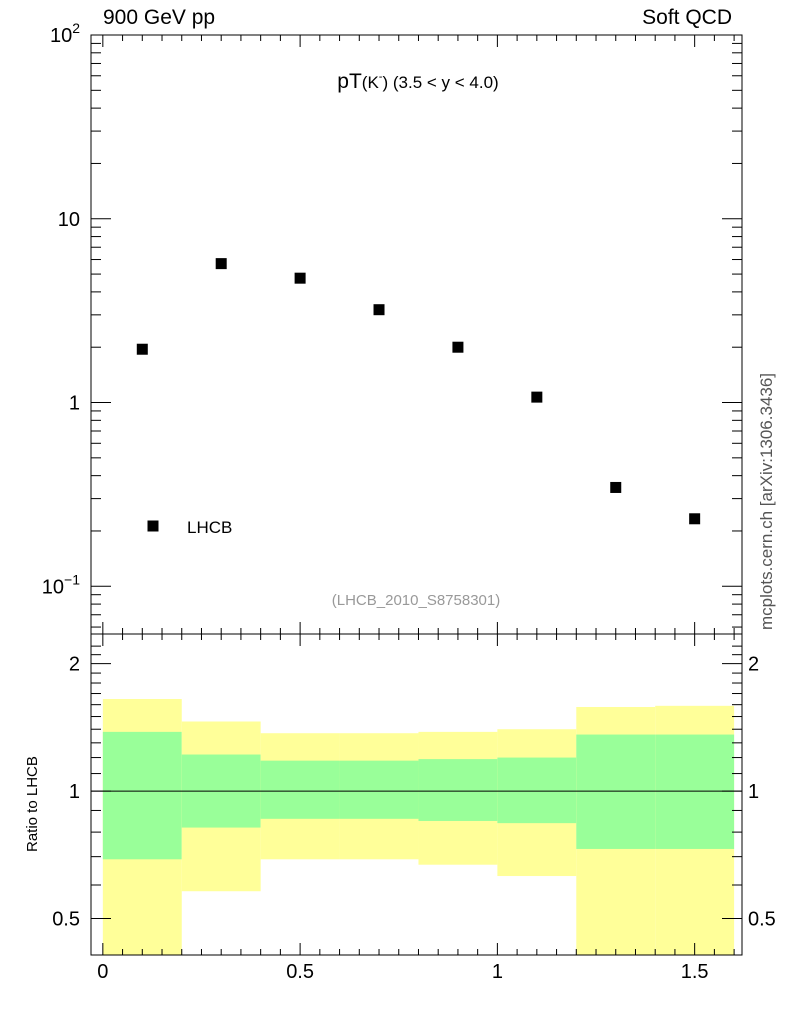 Image resolution: width=786 pixels, height=1024 pixels. I want to click on main-y-tick-label-2: 10, so click(69, 220).